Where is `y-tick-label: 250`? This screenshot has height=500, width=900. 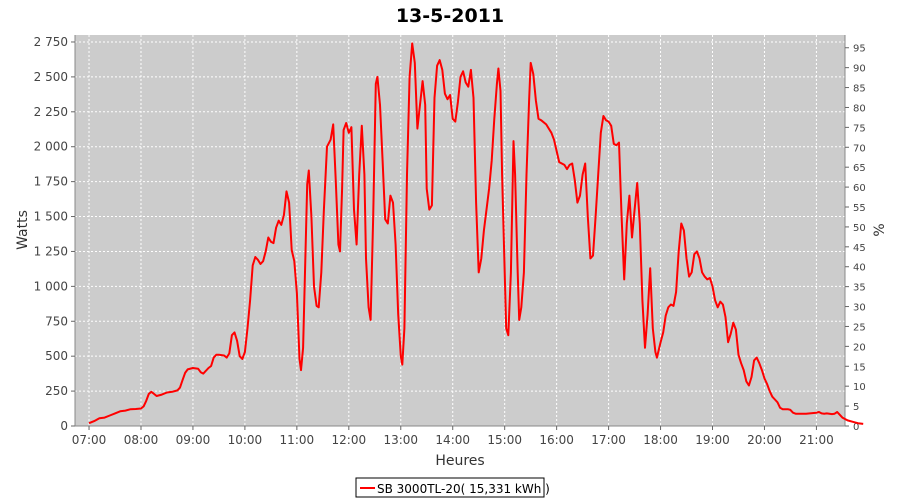
y-tick-label: 250 is located at coordinates (56, 391).